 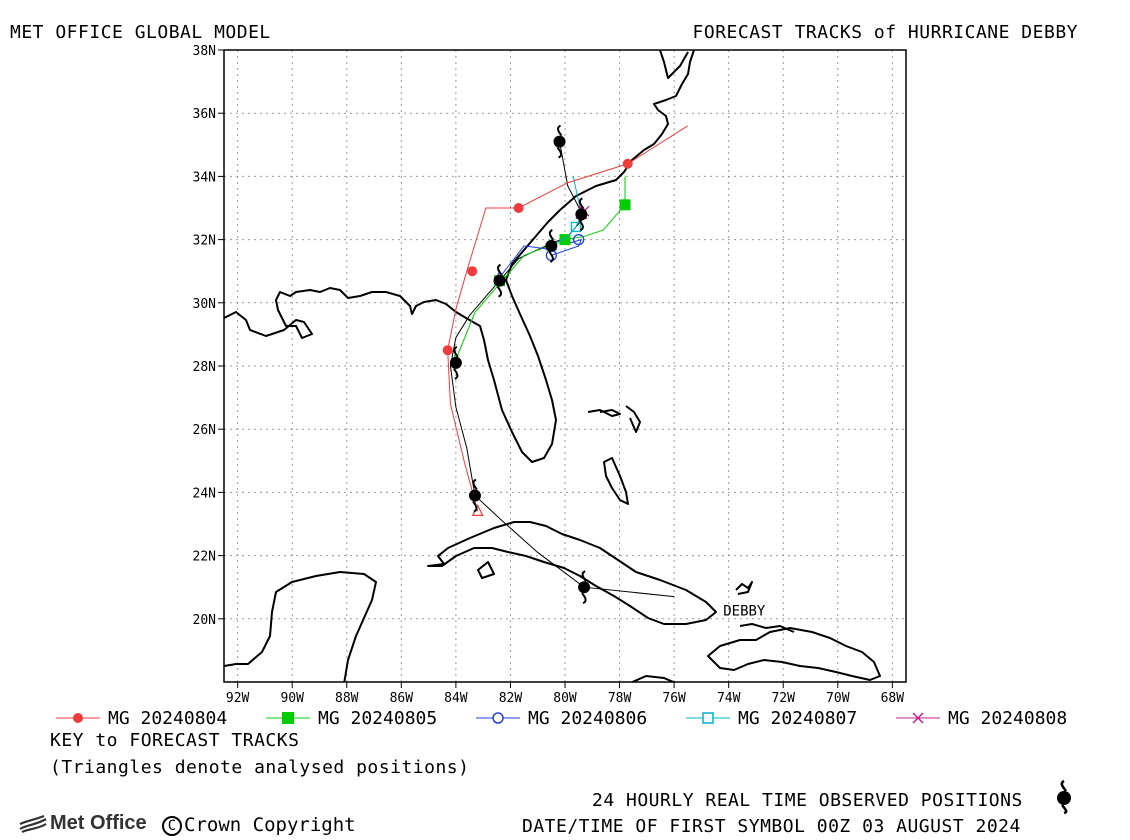 I want to click on legend-label: MG 20240804, so click(x=168, y=718).